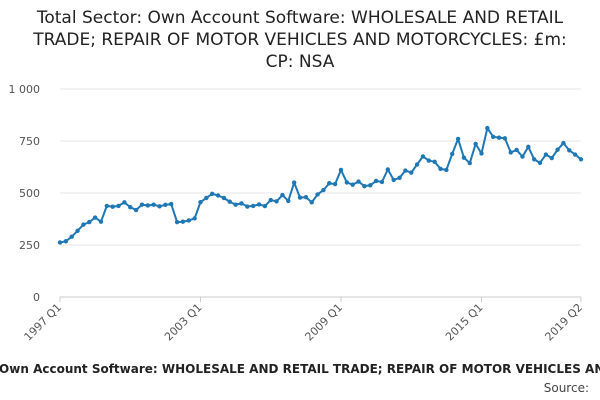  I want to click on x-tick-label: 1997 Q1, so click(43, 322).